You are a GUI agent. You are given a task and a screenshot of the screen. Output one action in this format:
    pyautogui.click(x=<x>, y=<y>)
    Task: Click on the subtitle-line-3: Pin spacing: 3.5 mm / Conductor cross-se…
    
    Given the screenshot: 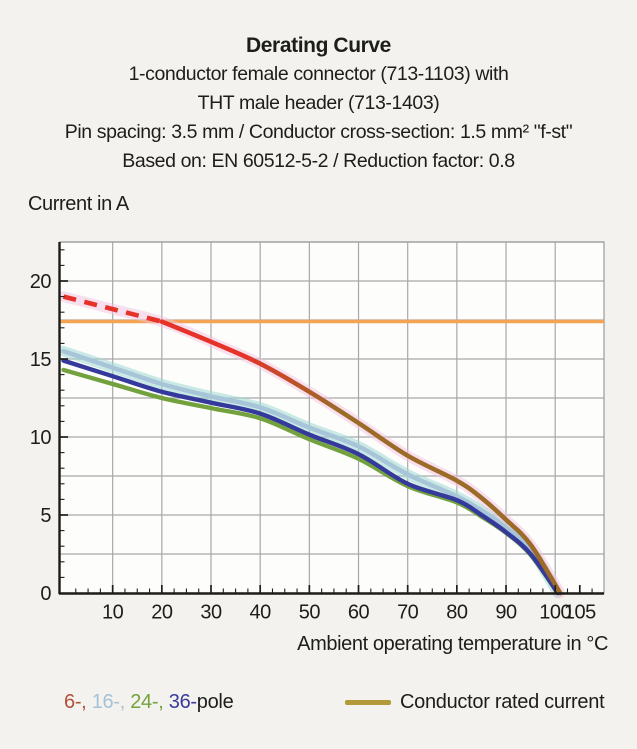 What is the action you would take?
    pyautogui.click(x=318, y=132)
    